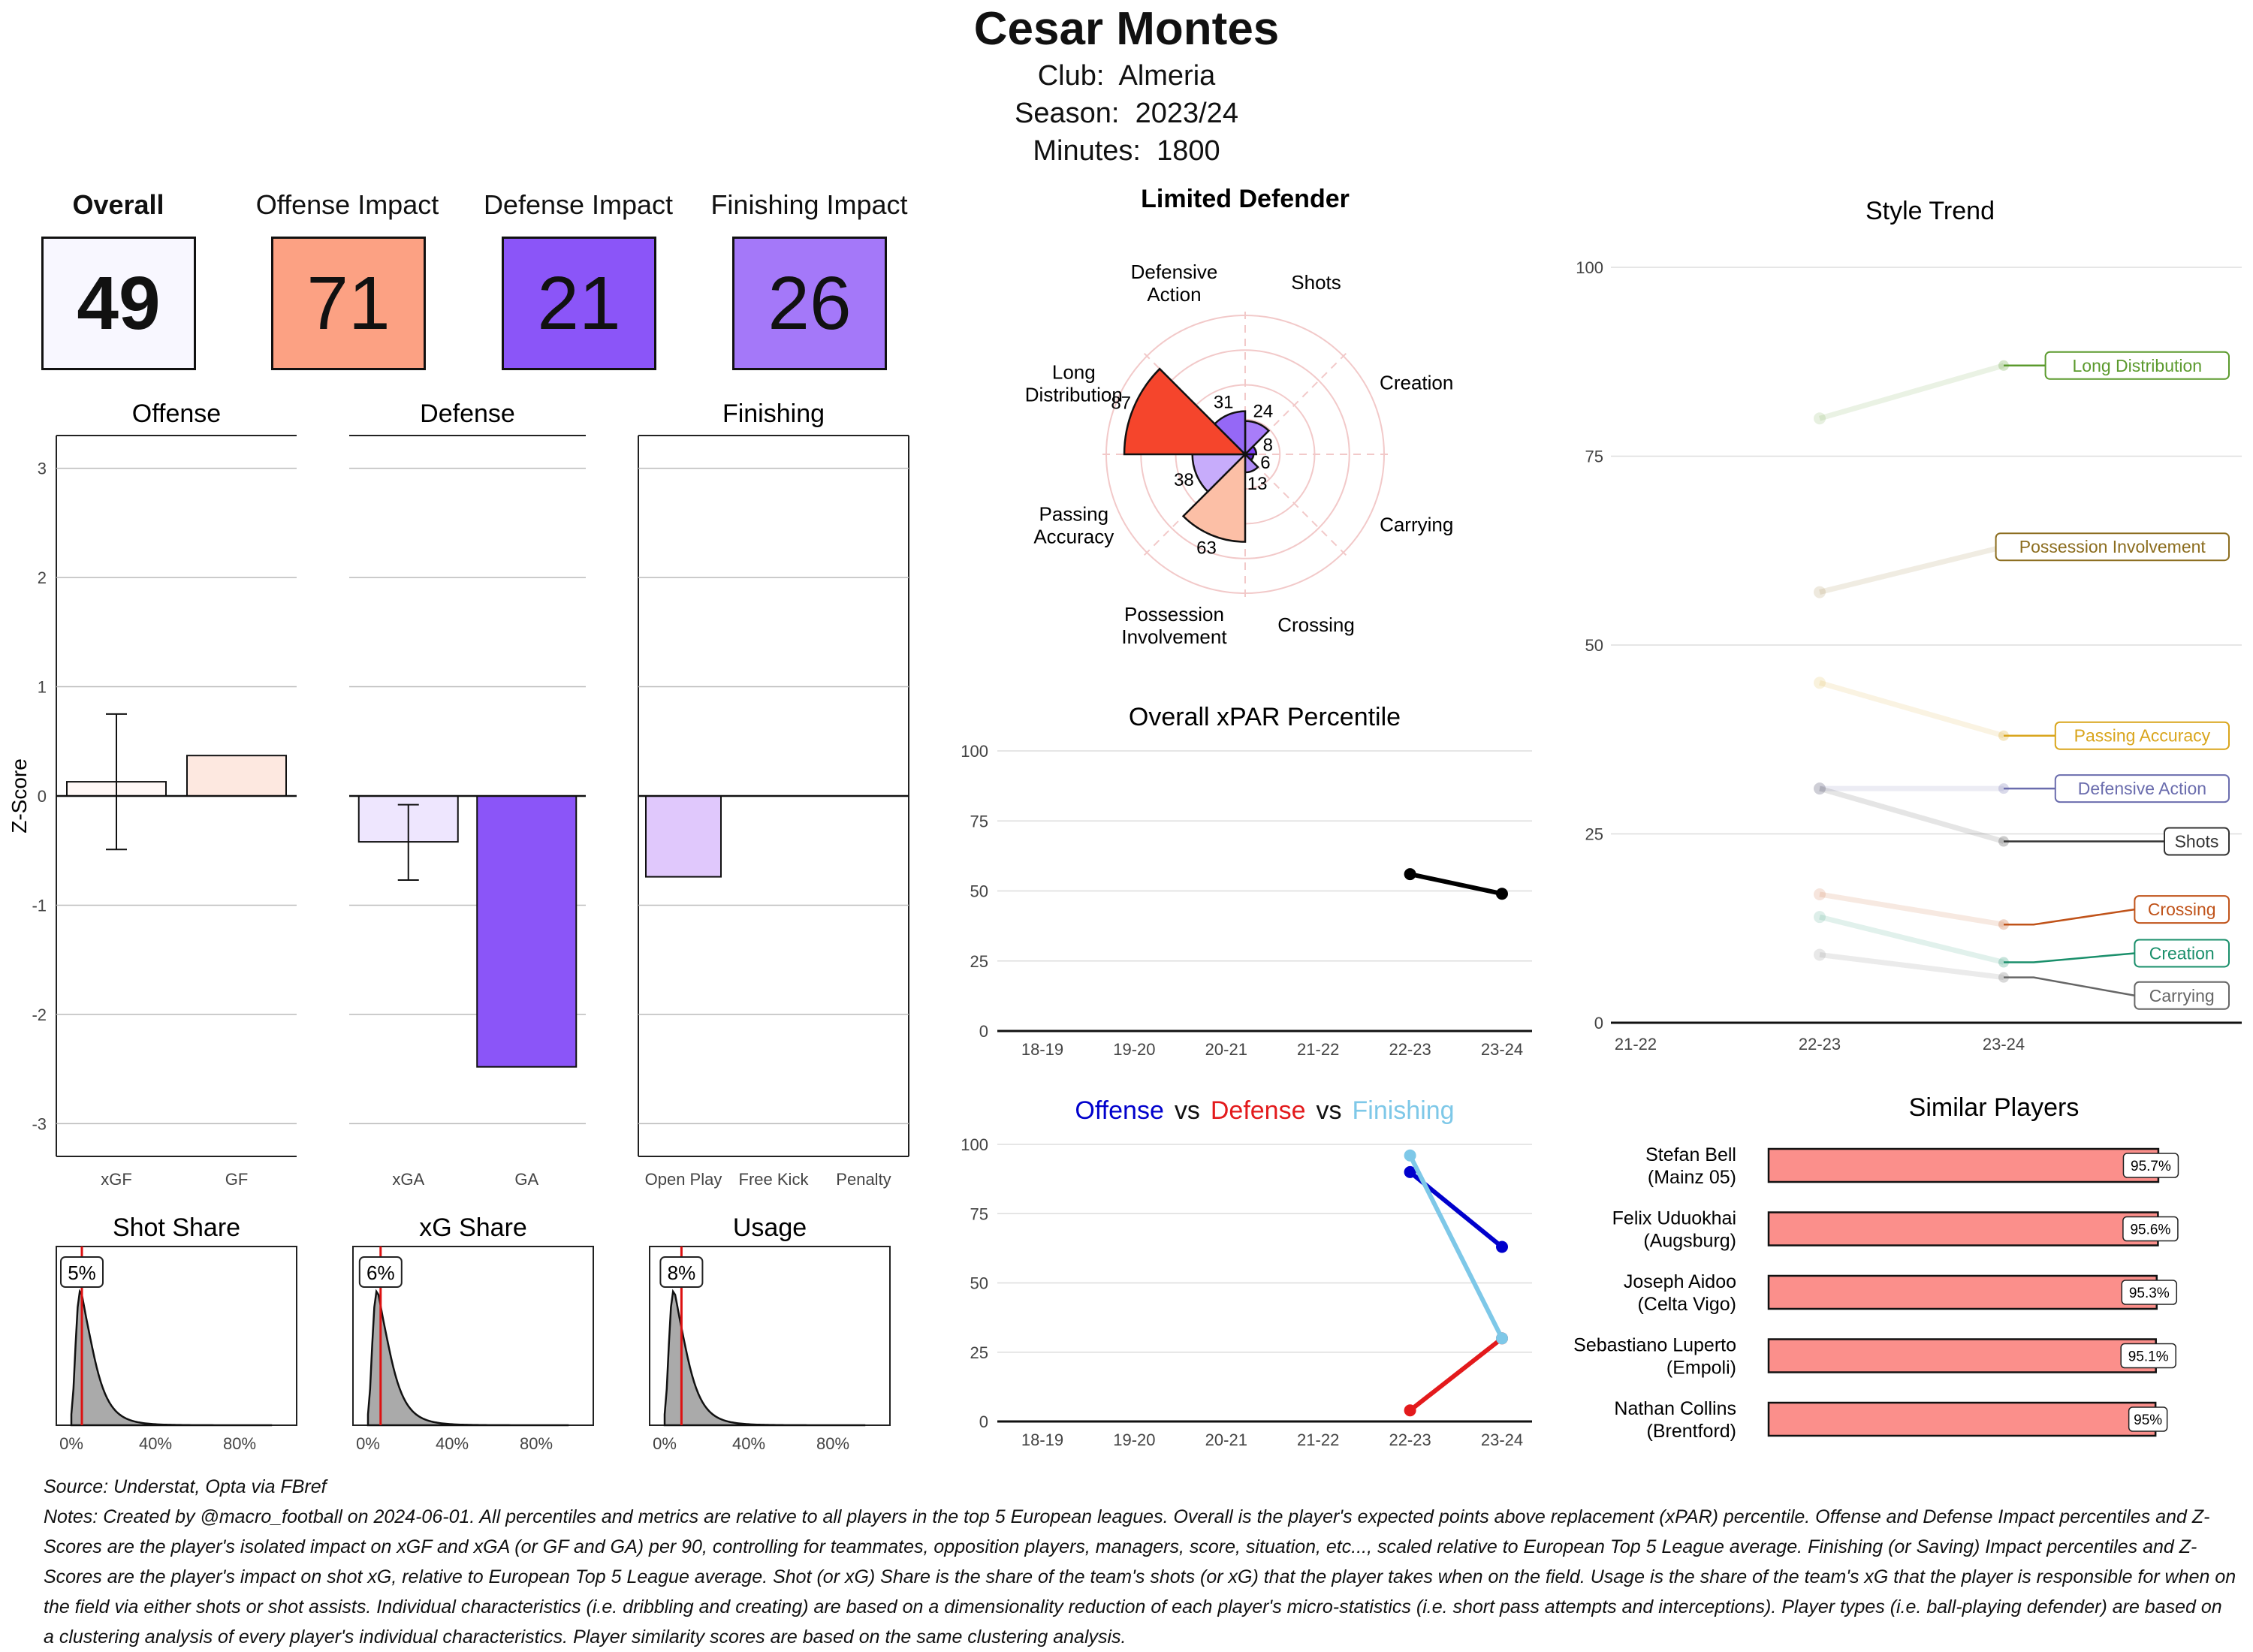  What do you see at coordinates (1214, 497) in the screenshot?
I see `radar-wedge-possession-involvement` at bounding box center [1214, 497].